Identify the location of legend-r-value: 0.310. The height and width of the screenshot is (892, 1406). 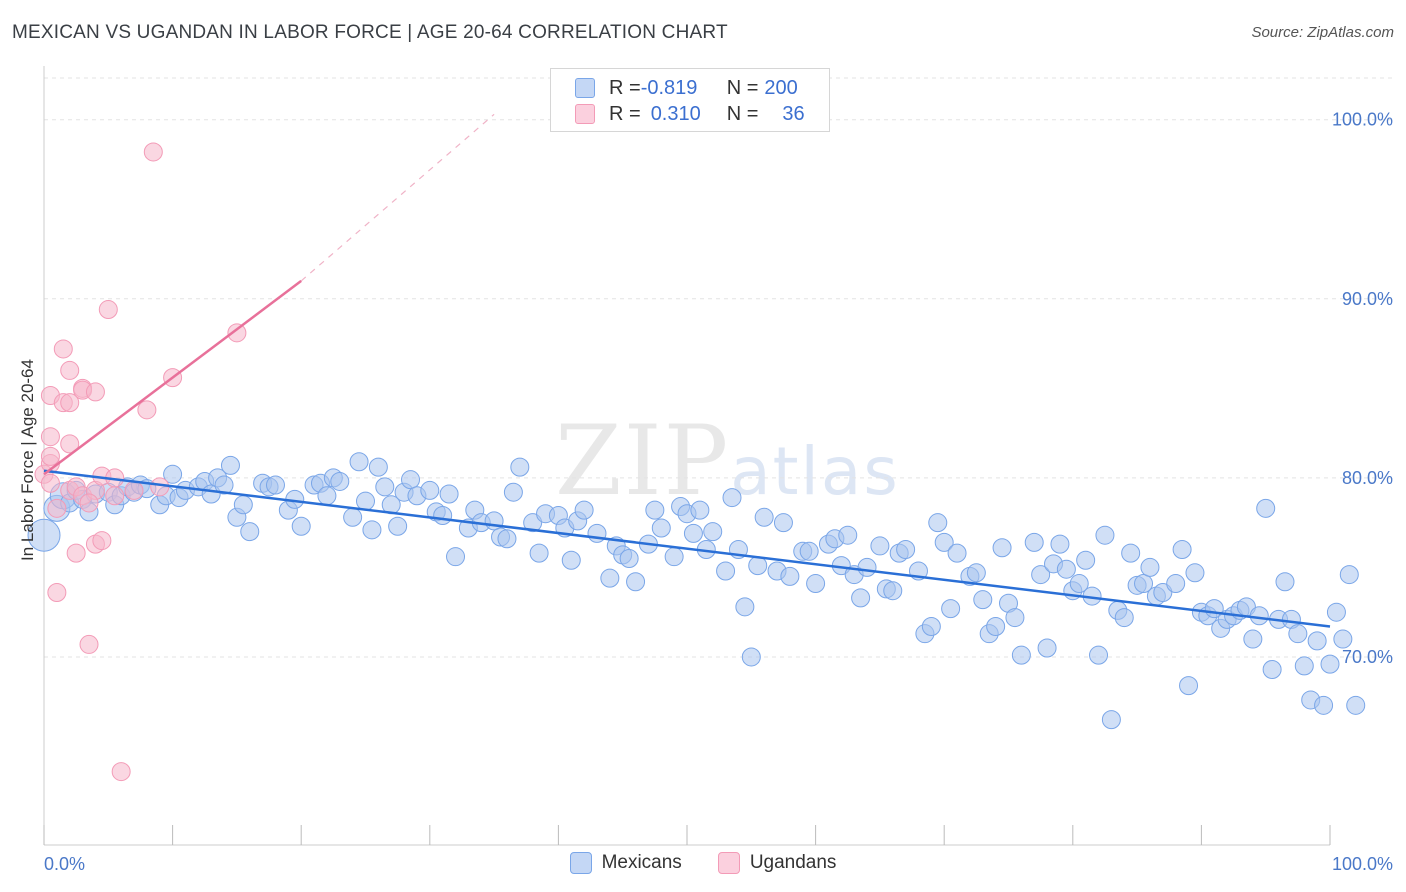
(675, 113).